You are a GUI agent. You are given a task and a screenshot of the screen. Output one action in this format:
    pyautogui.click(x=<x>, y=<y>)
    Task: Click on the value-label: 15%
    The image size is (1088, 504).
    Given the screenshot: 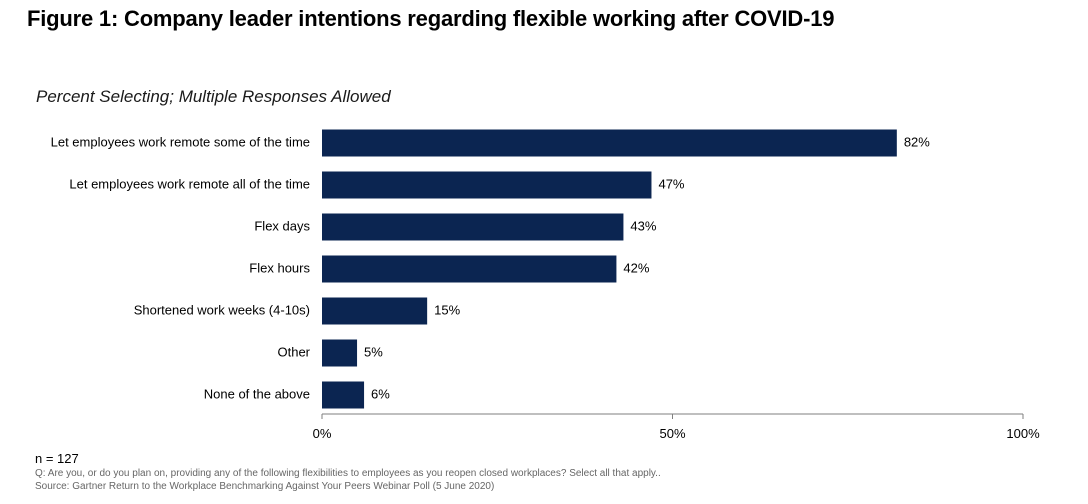 What is the action you would take?
    pyautogui.click(x=447, y=309)
    